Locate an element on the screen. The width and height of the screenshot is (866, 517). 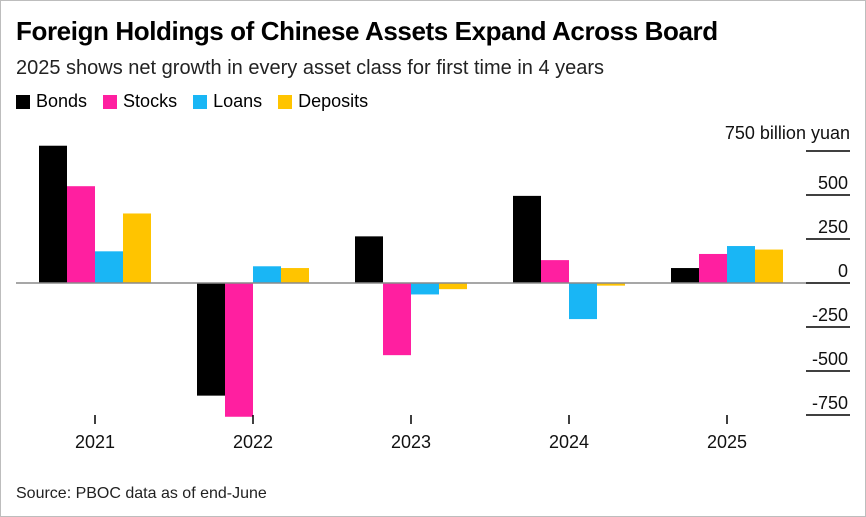
legend-item-stocks: Stocks is located at coordinates (140, 101).